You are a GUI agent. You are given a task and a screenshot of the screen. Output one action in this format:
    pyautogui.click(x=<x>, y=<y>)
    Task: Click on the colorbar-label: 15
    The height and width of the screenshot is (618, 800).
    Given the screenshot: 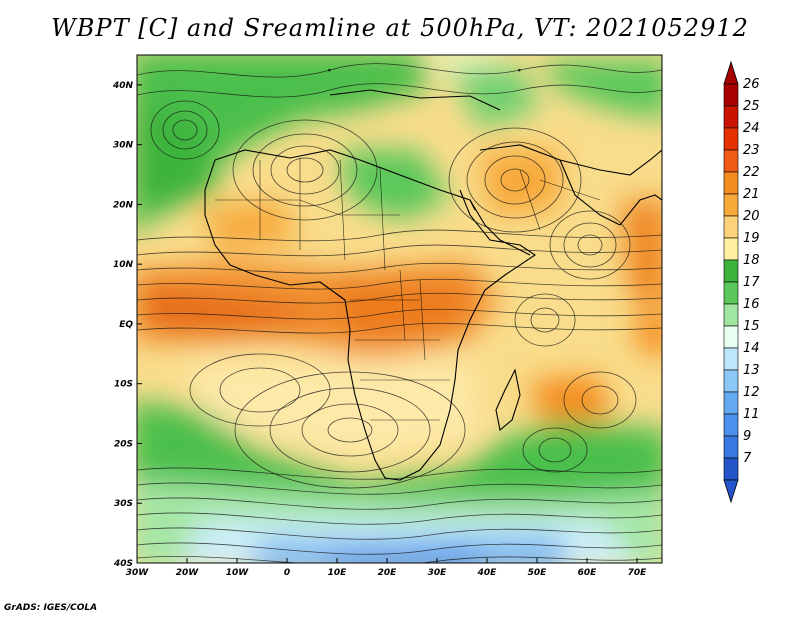 What is the action you would take?
    pyautogui.click(x=751, y=326)
    